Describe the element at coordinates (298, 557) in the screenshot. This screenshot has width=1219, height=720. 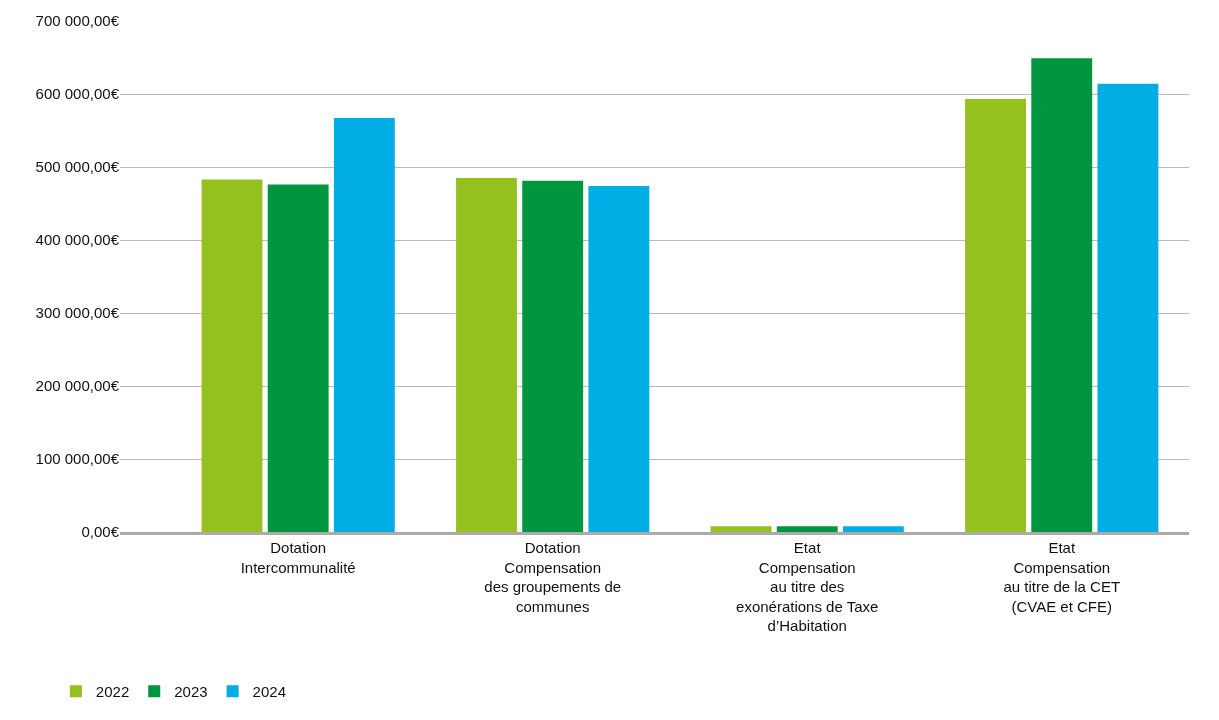
I see `x-tick-label: Dotation Intercommunalité` at that location.